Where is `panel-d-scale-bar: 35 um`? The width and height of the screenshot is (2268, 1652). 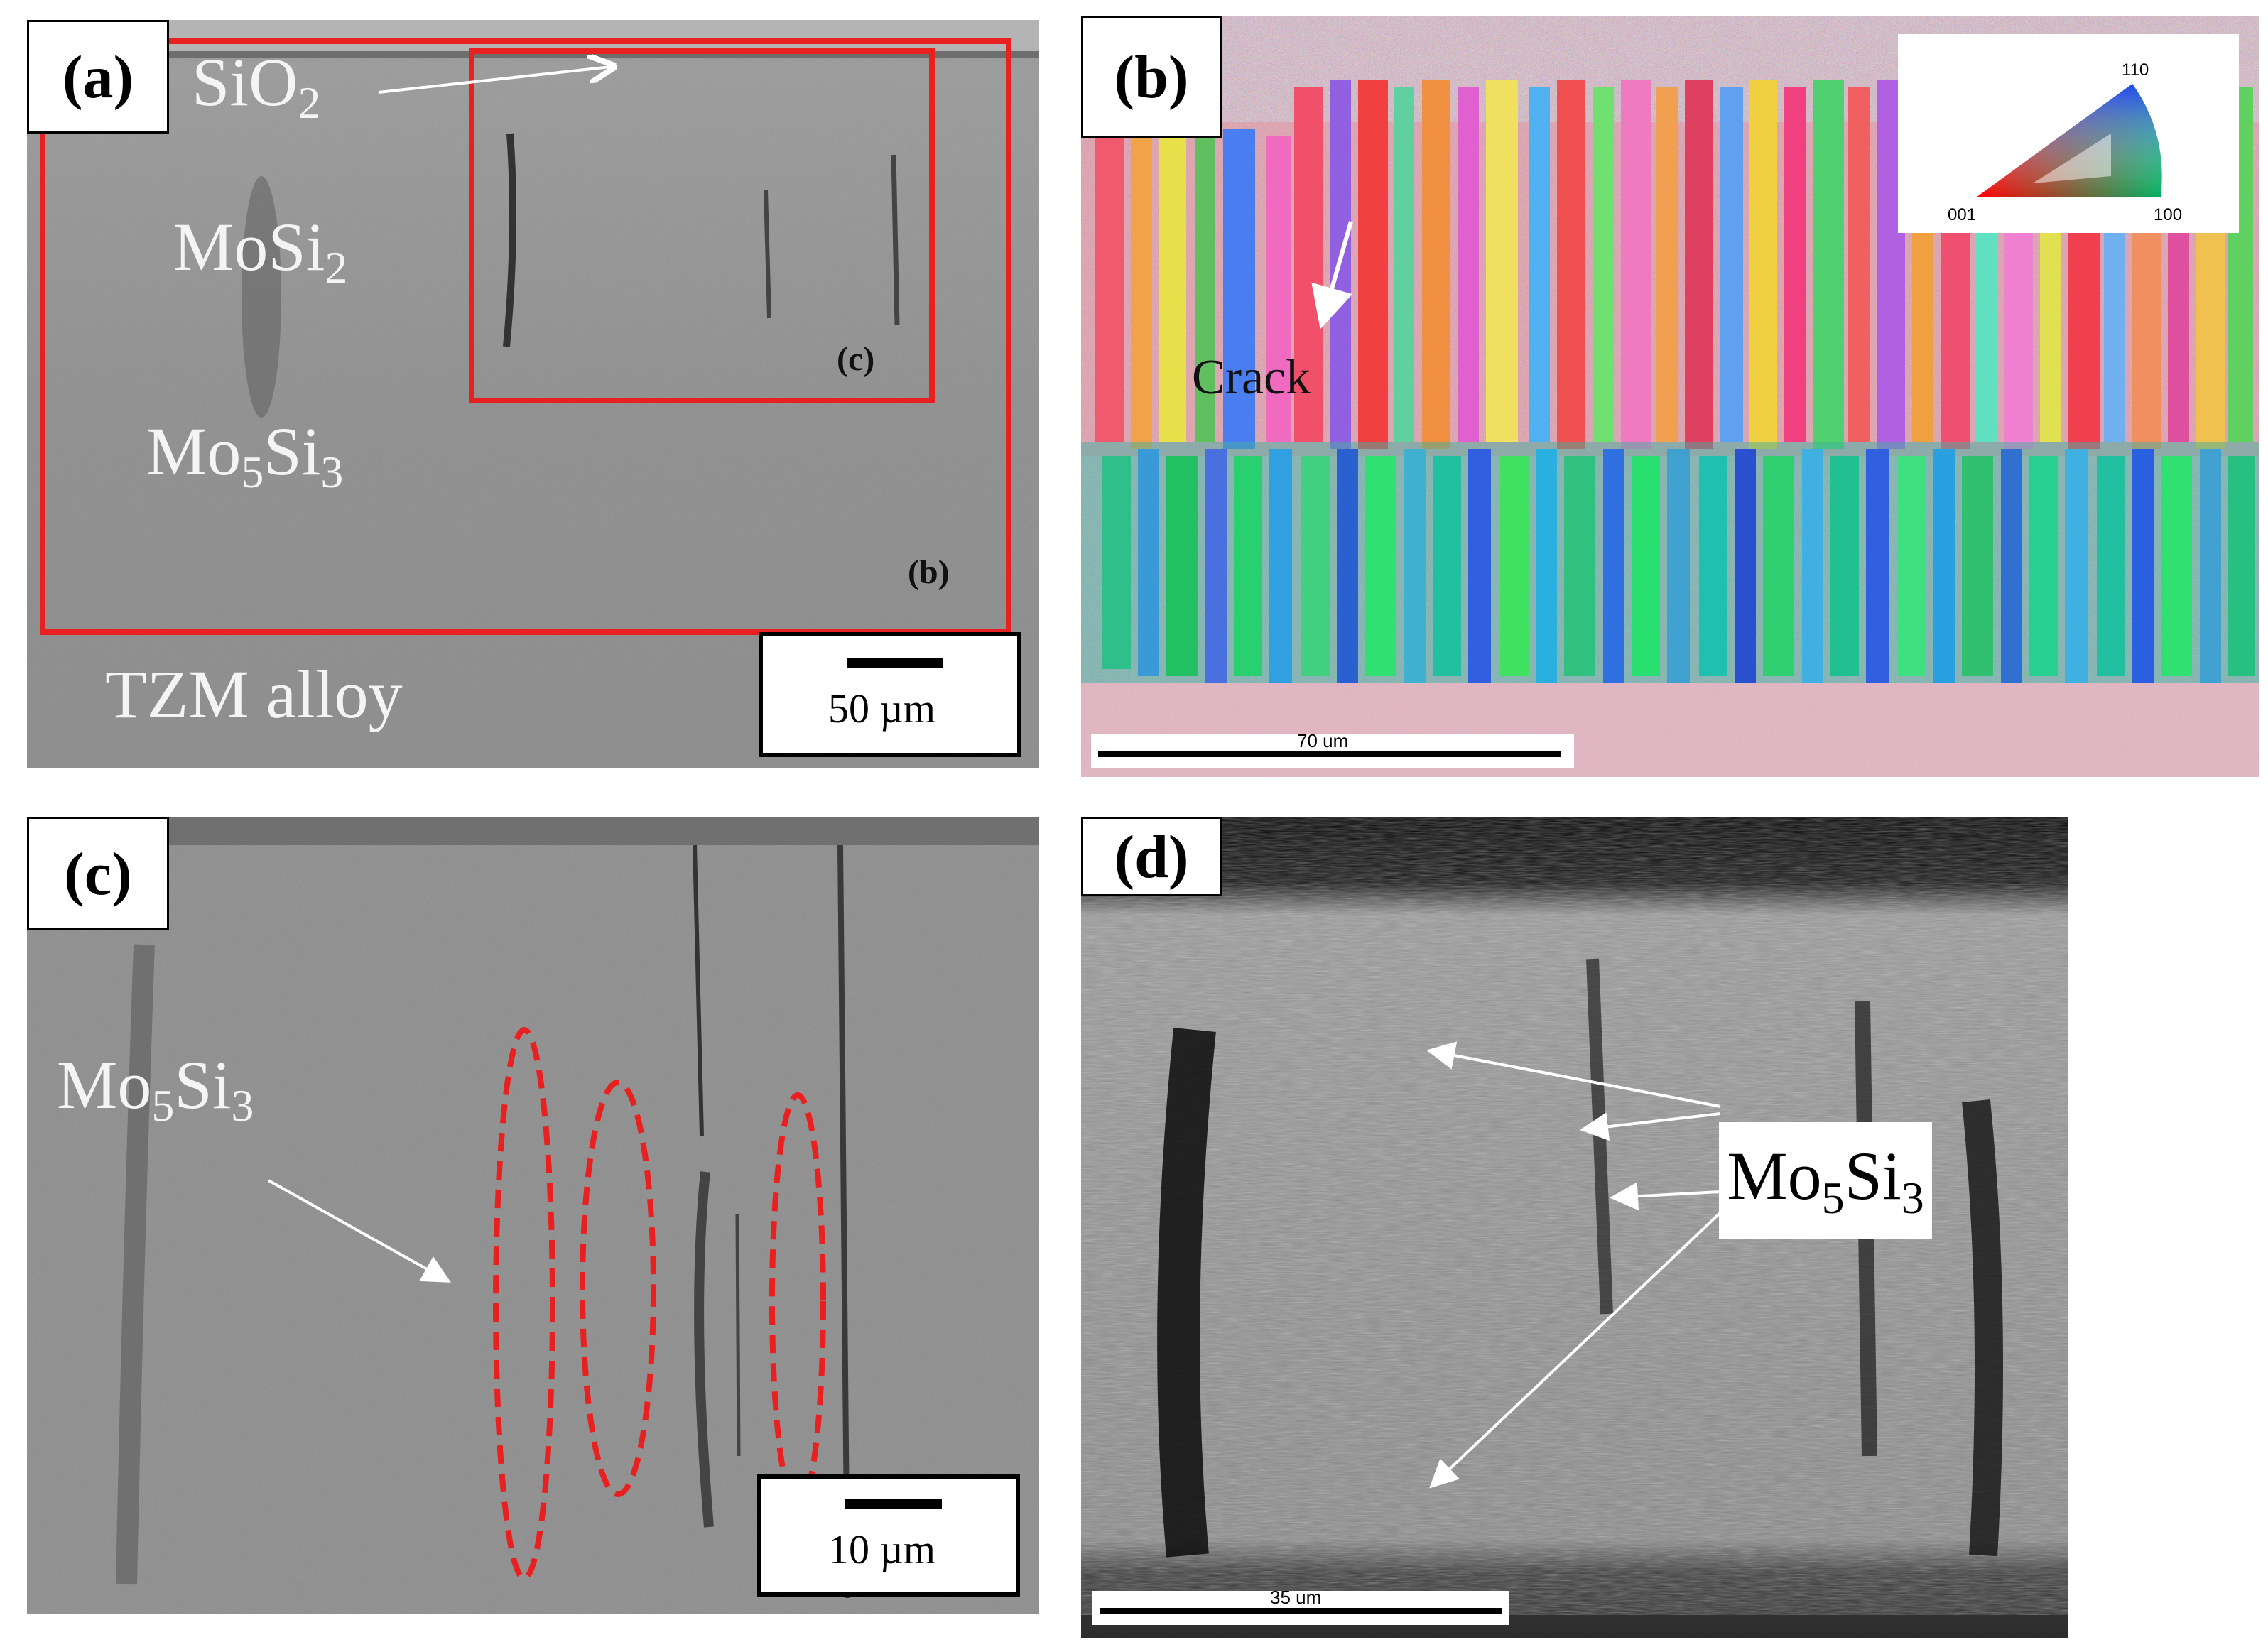
panel-d-scale-bar: 35 um is located at coordinates (1300, 1606).